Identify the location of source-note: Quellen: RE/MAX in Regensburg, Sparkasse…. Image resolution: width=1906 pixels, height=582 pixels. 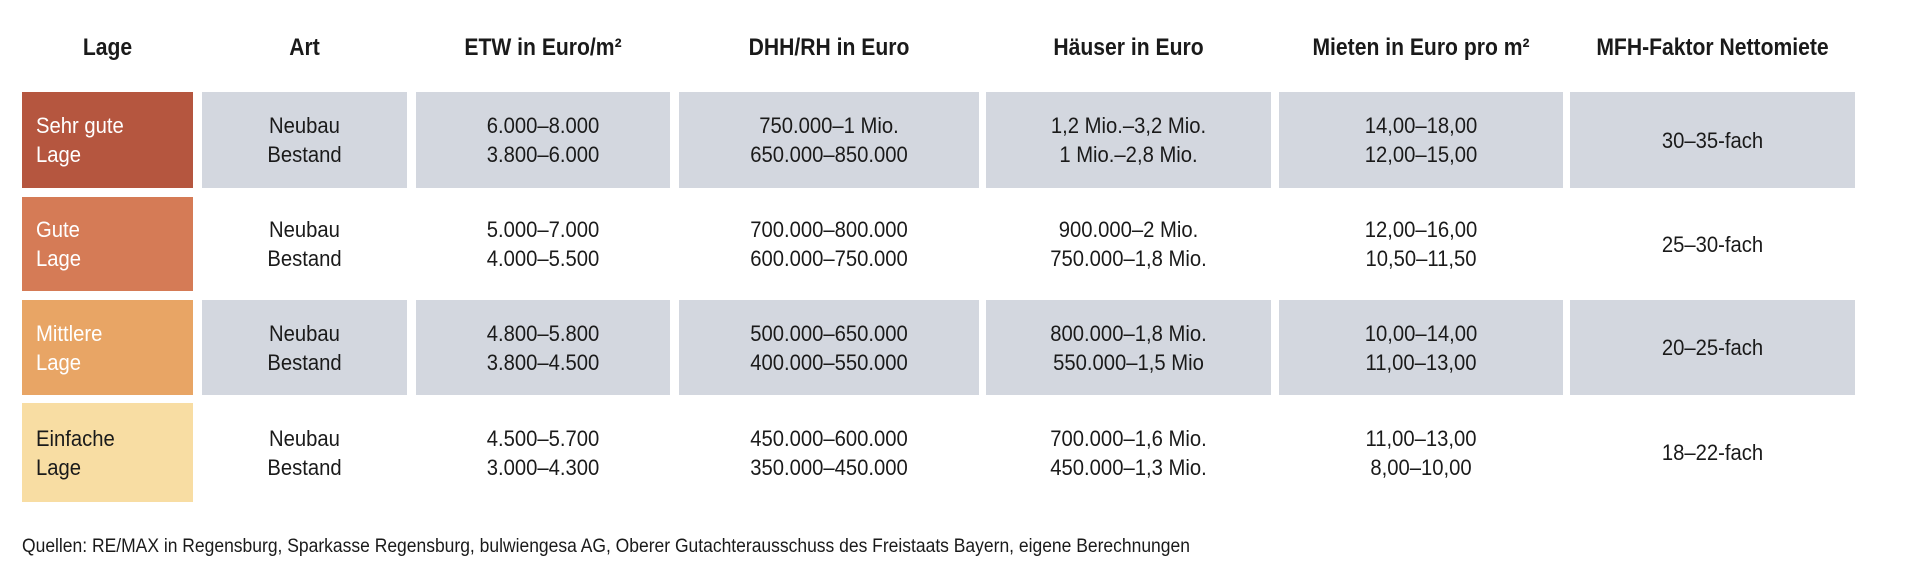
(606, 546).